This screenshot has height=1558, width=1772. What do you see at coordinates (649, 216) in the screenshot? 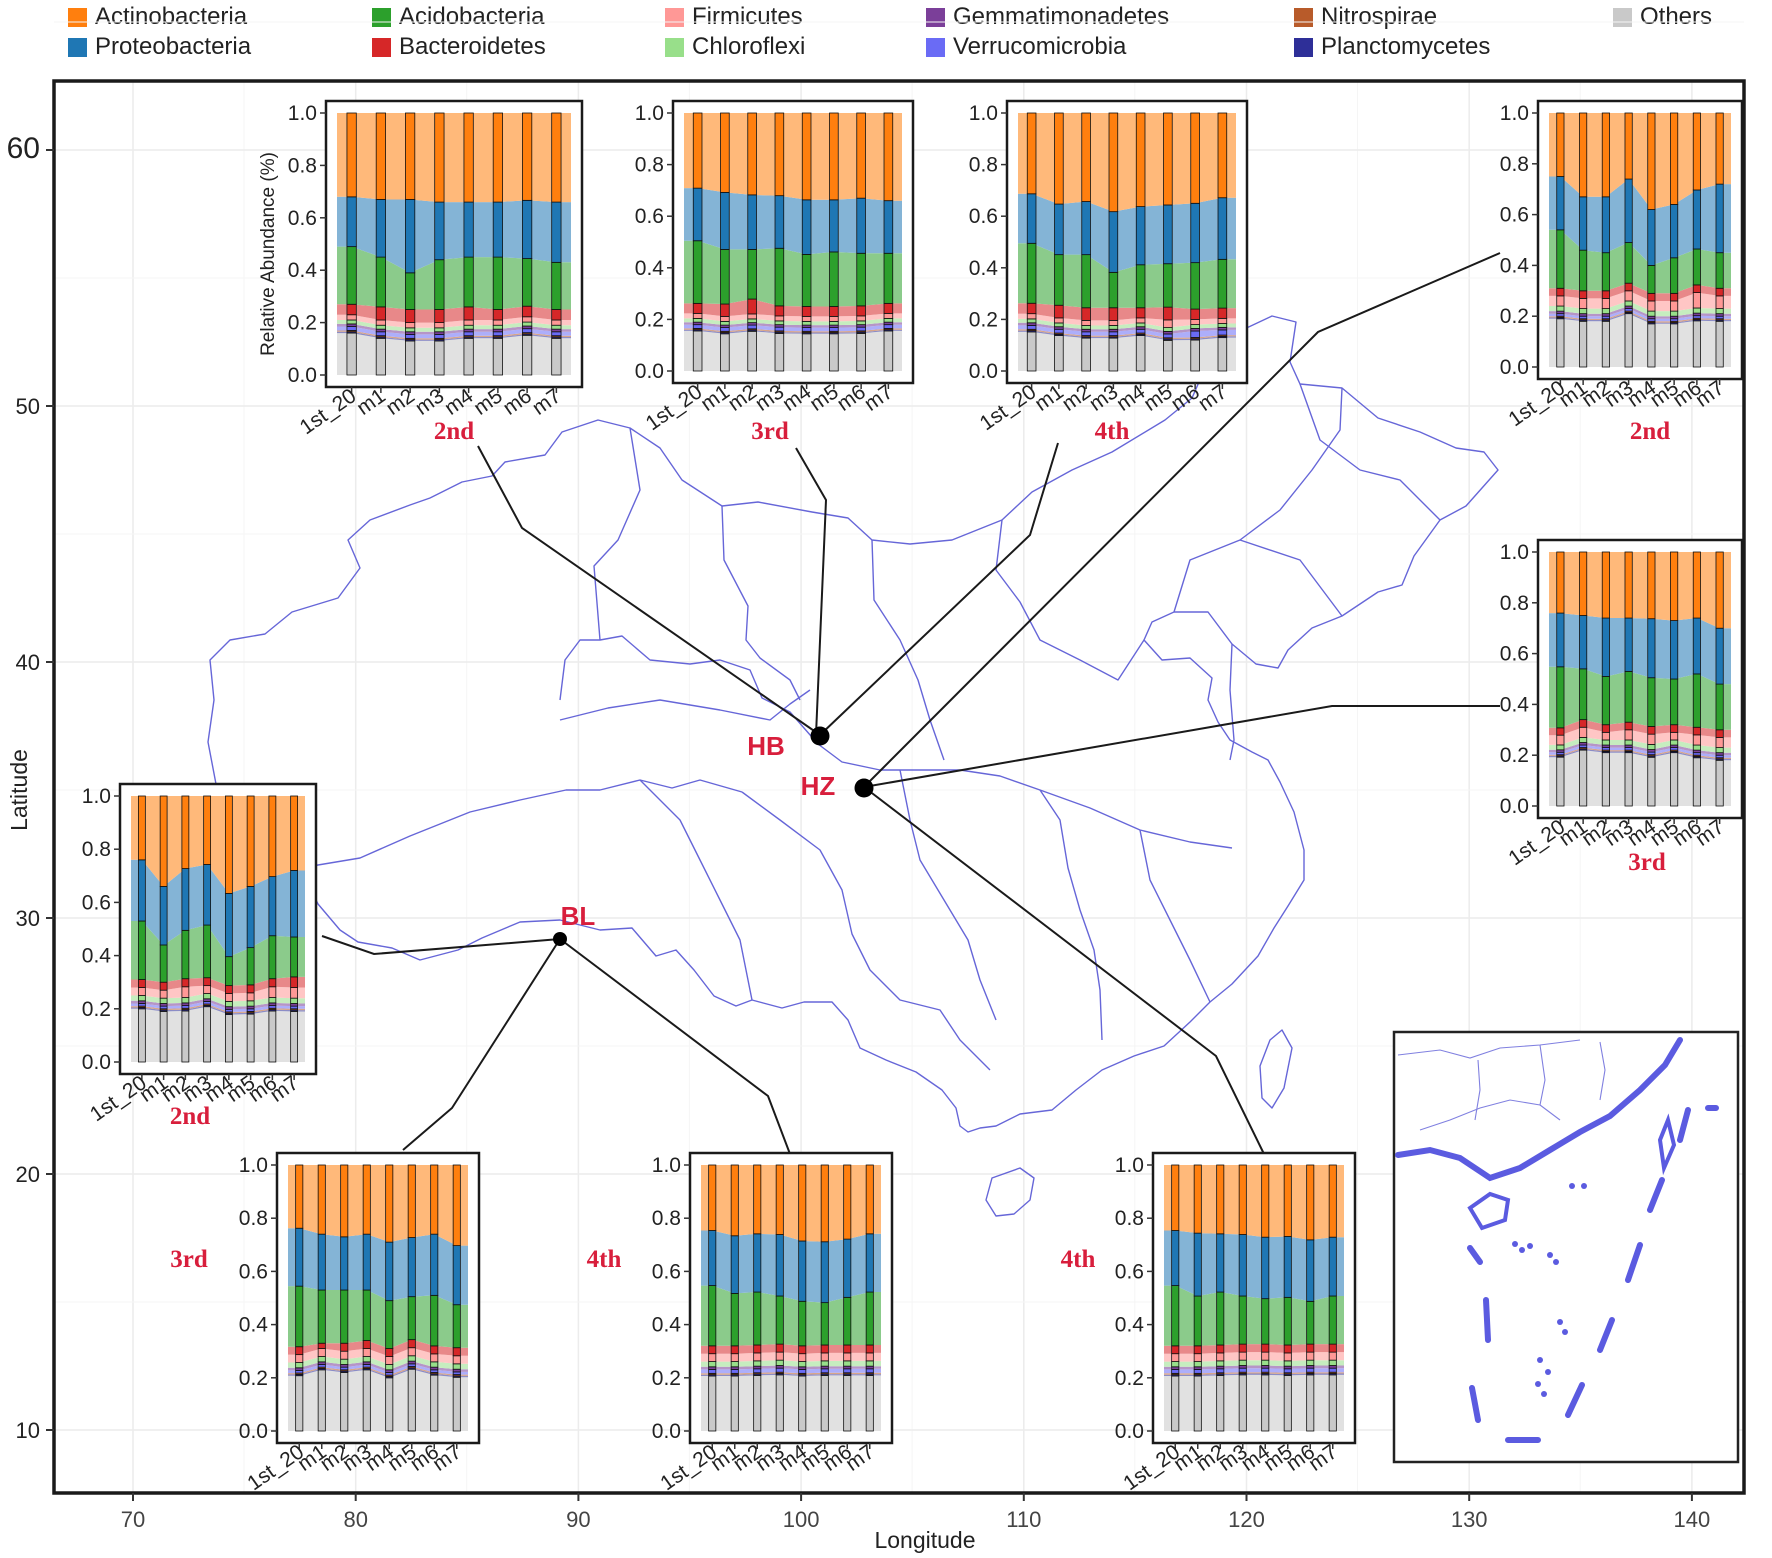
I see `panel-y-tick-label: 0.6` at bounding box center [649, 216].